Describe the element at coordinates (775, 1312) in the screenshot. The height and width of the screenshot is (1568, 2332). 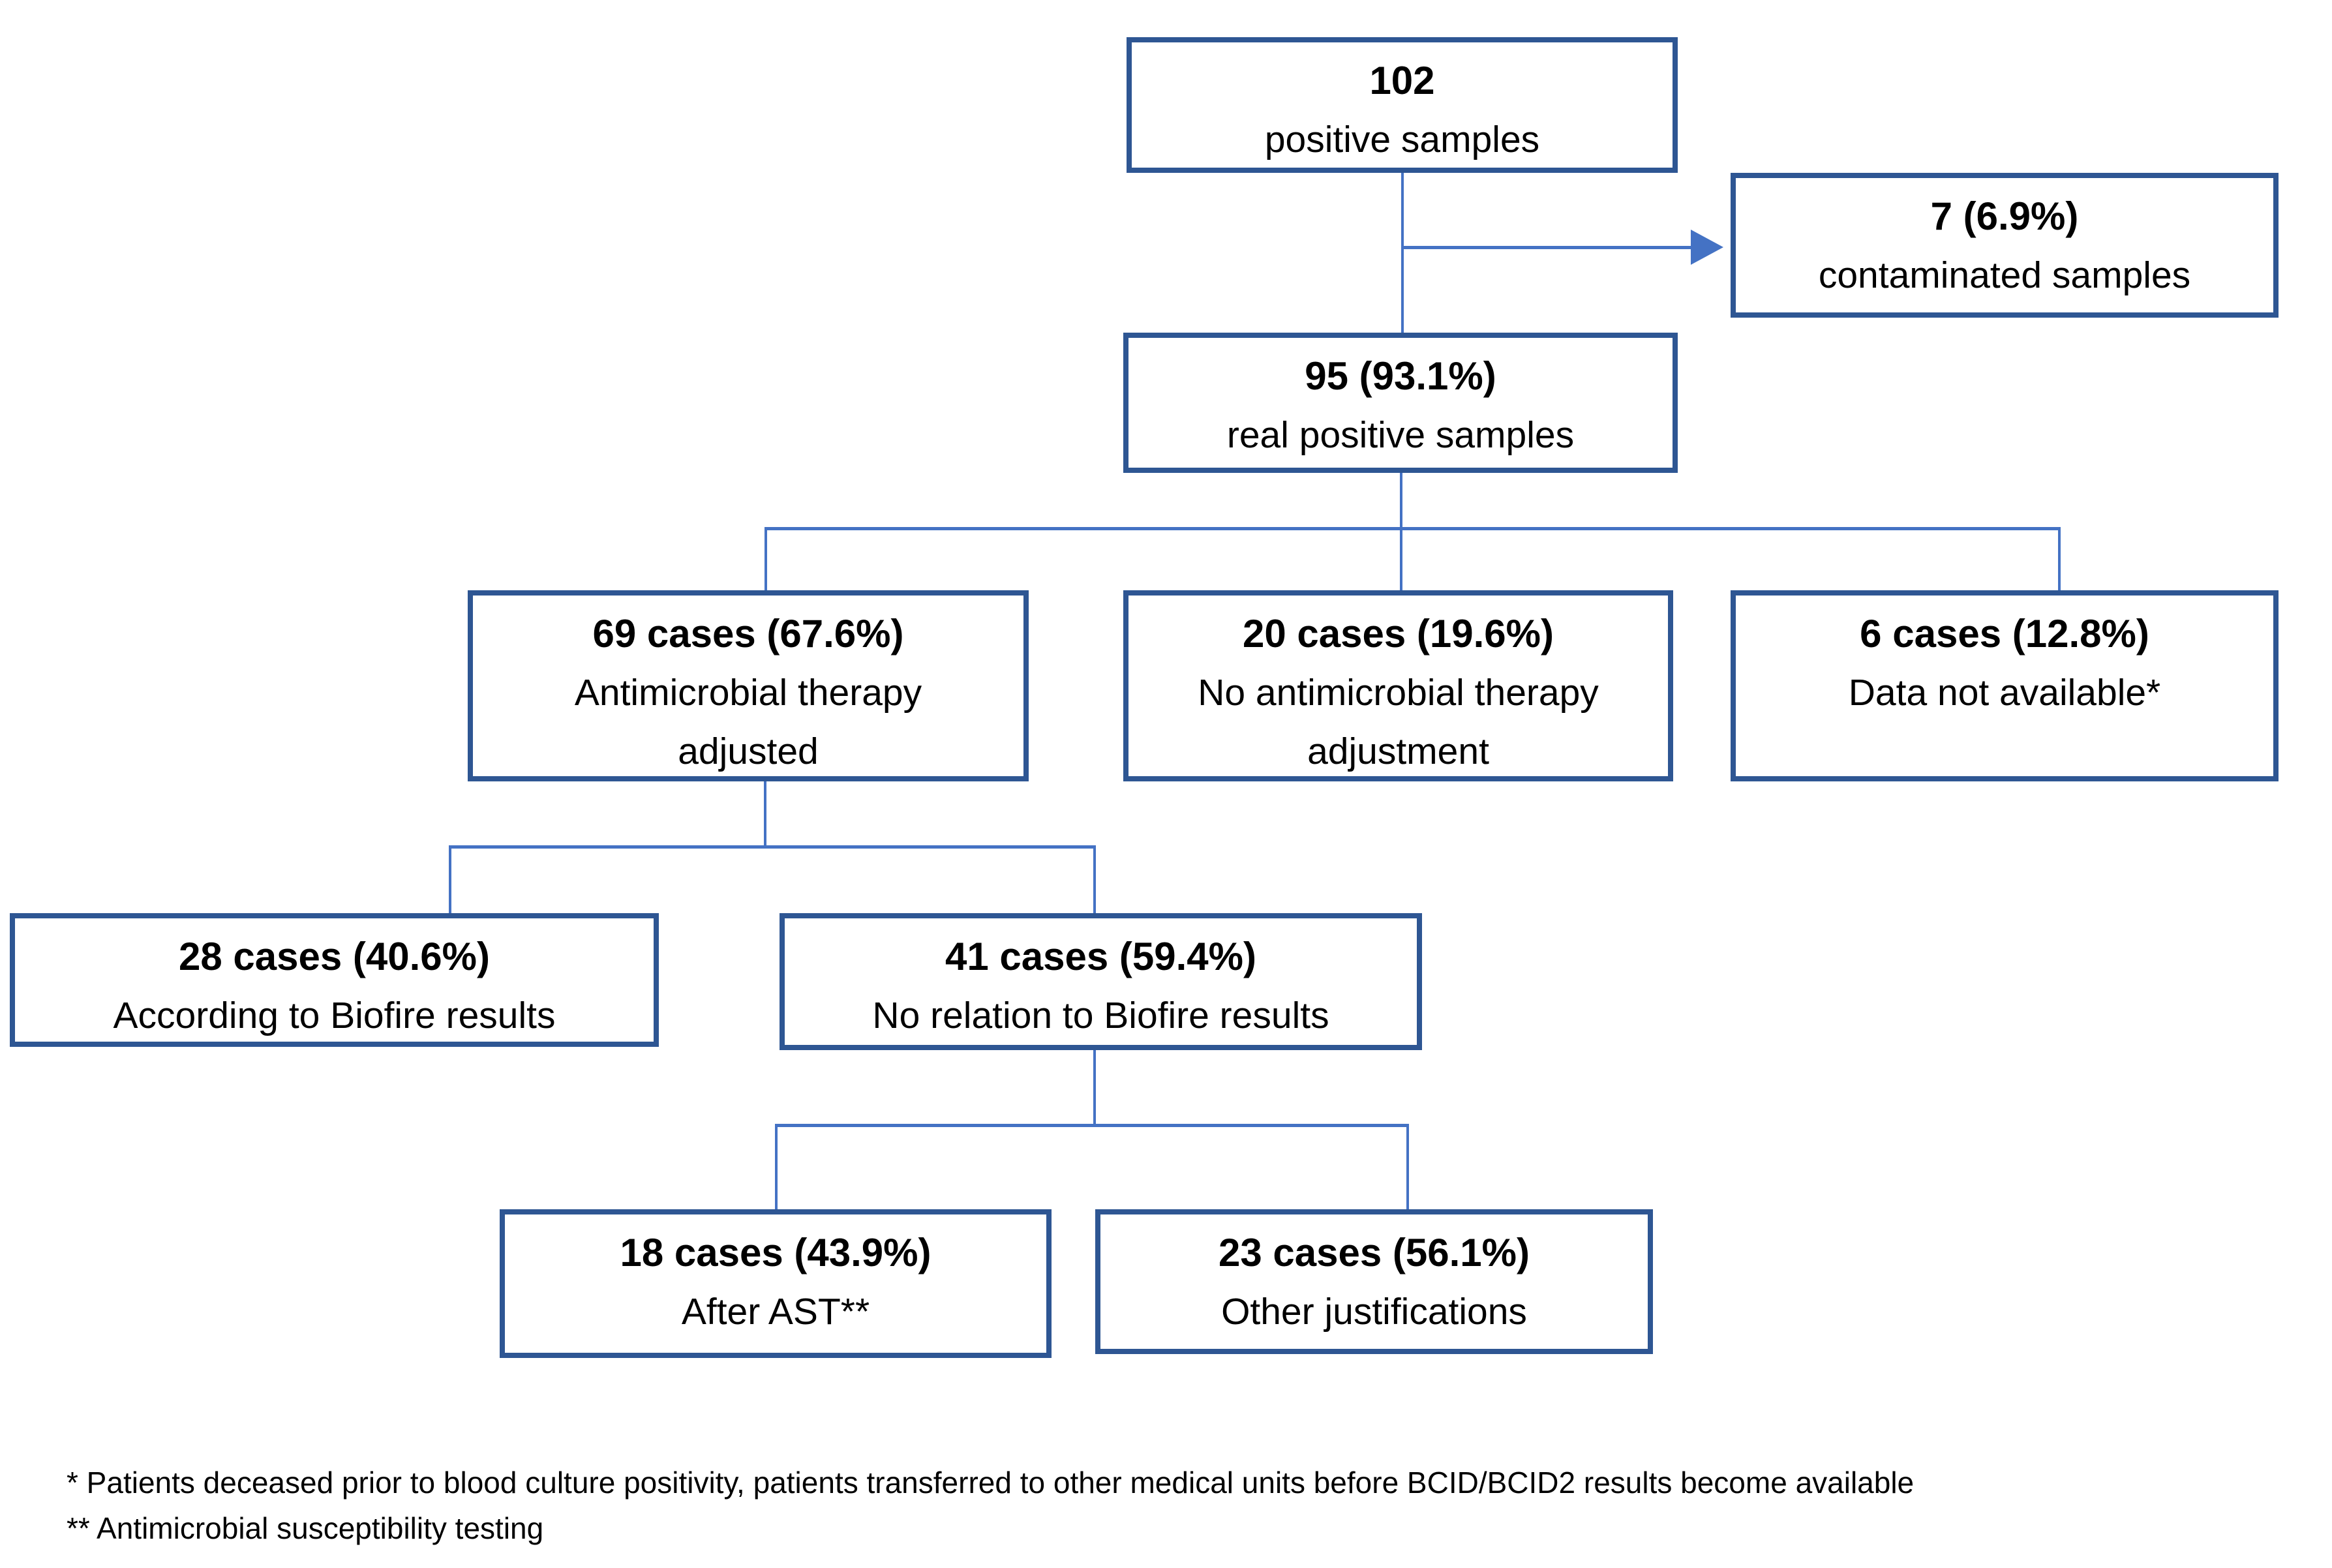
I see `box-line: After AST**` at that location.